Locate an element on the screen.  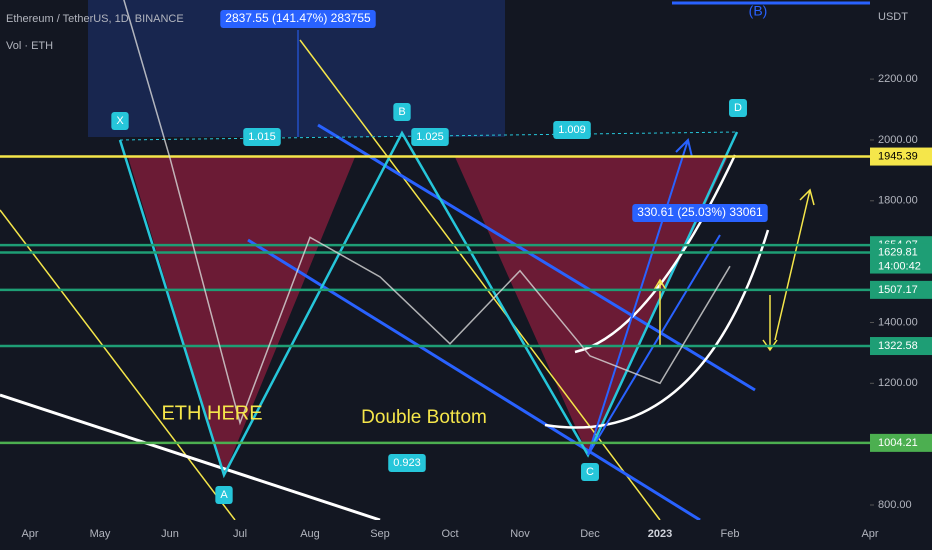
annotation-text: Double Bottom is located at coordinates (424, 417).